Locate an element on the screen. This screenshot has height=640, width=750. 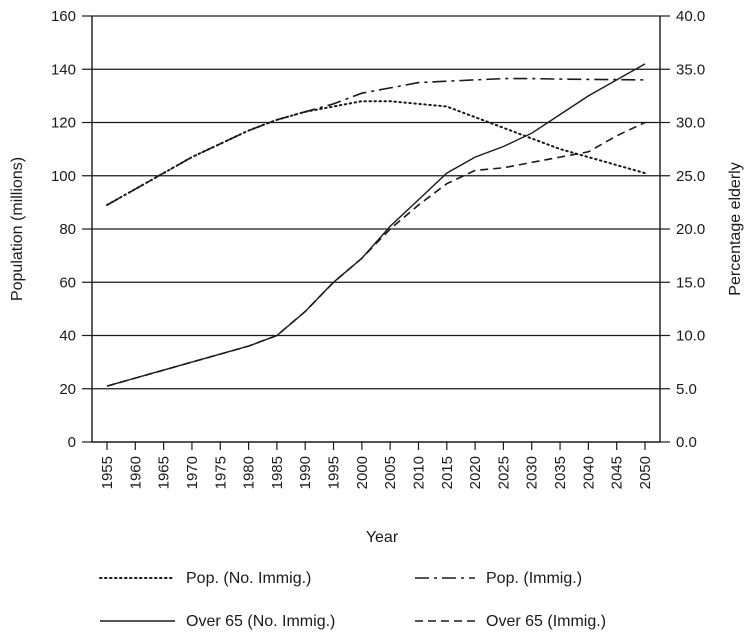
y2-tick-label: 40.0 is located at coordinates (690, 16).